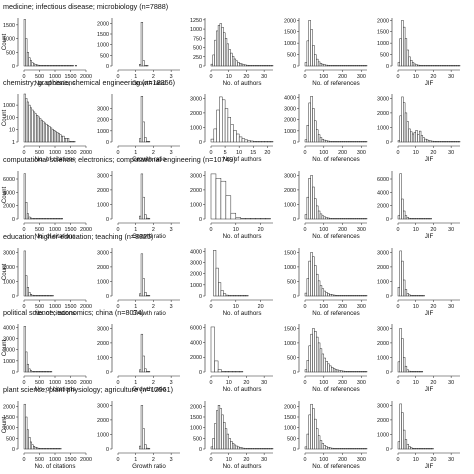  I want to click on x-tick-label: 30, so click(264, 77).